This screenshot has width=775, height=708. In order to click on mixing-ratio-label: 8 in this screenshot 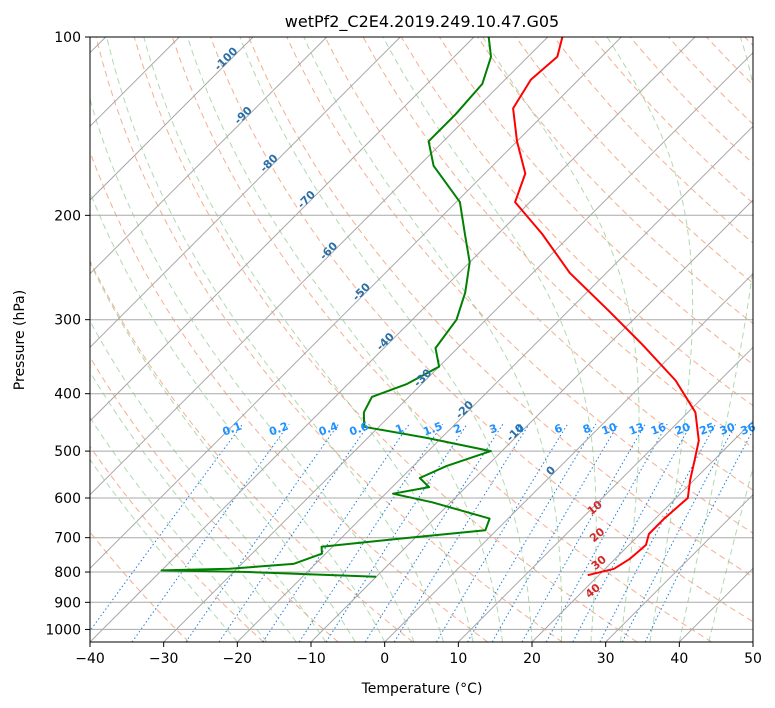, I will do `click(587, 429)`.